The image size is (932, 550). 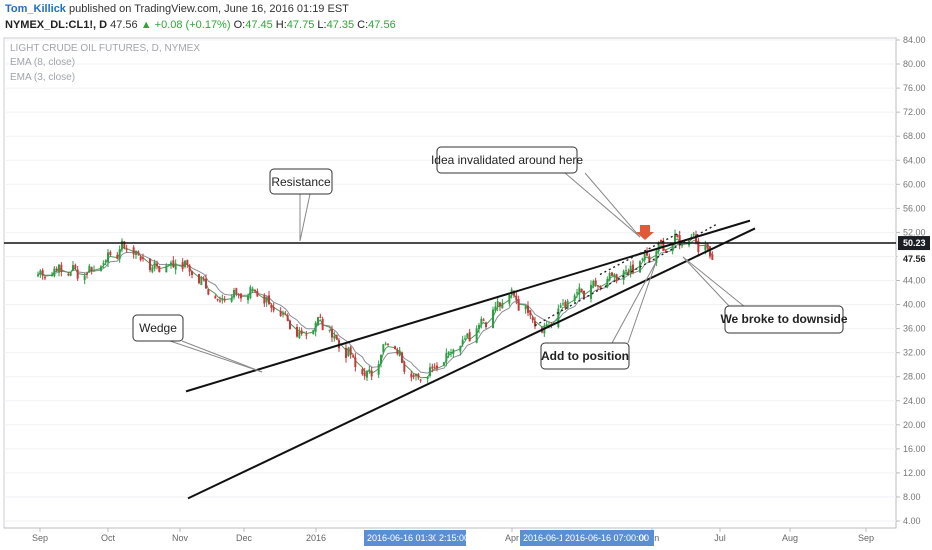 I want to click on time-highlight-label: 2016-06-16 07:00:00, so click(x=607, y=538).